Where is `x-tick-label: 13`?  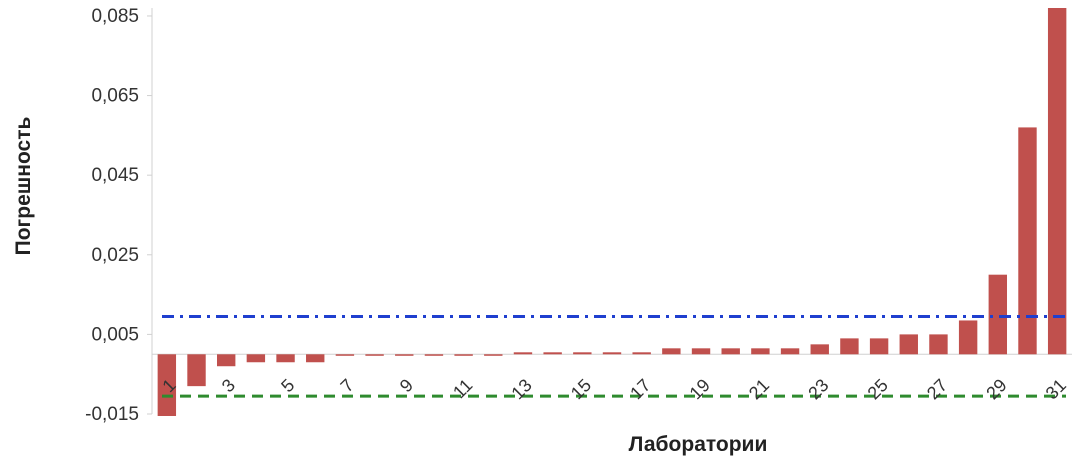
x-tick-label: 13 is located at coordinates (521, 389).